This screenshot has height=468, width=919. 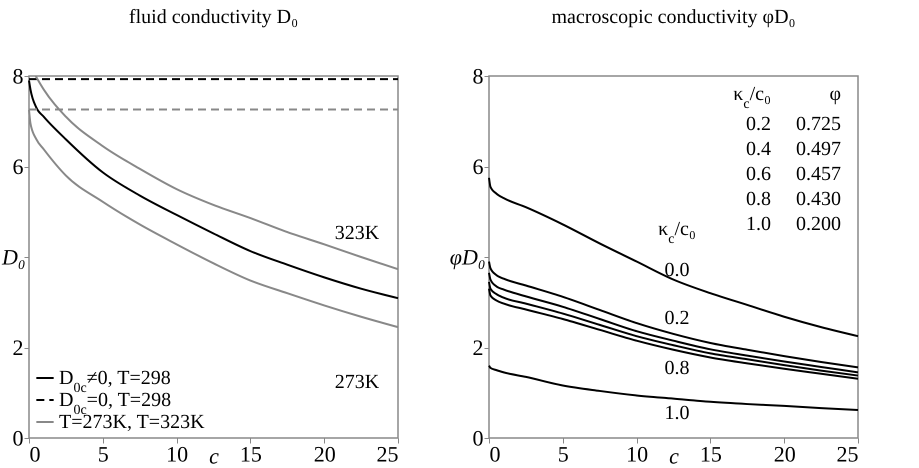 I want to click on y-axis-title: φD₀, so click(x=468, y=257).